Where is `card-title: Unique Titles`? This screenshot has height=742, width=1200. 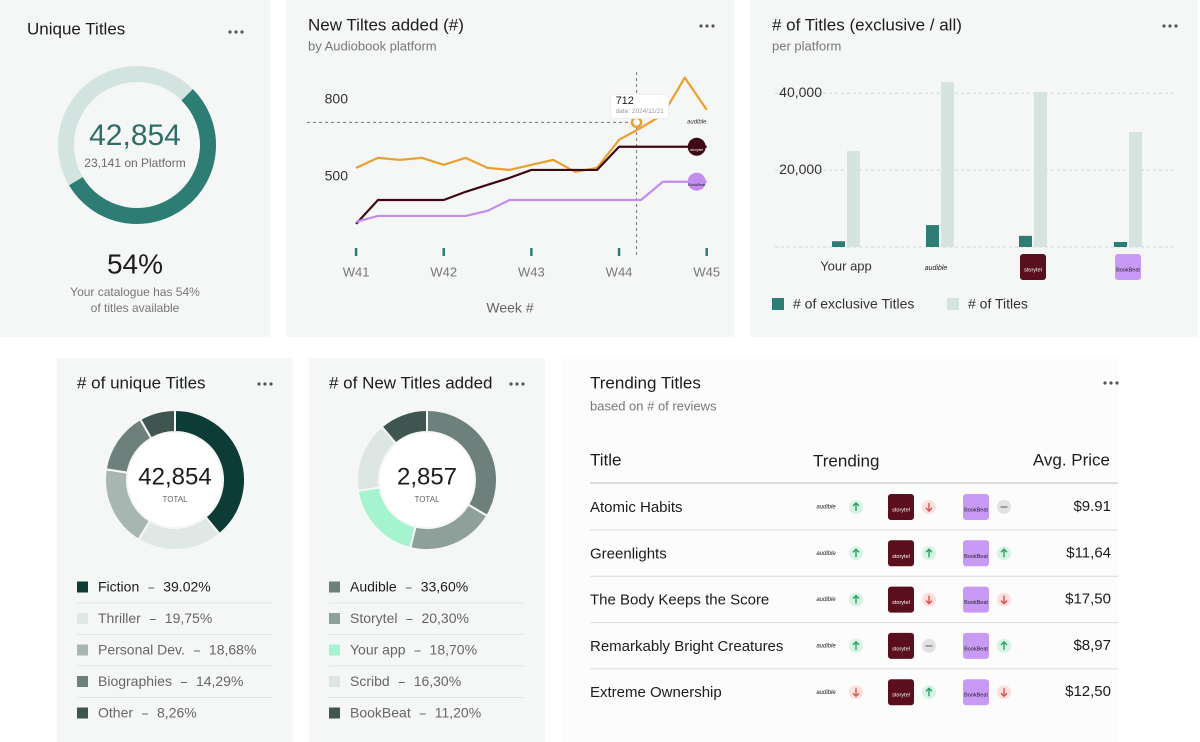 card-title: Unique Titles is located at coordinates (76, 28).